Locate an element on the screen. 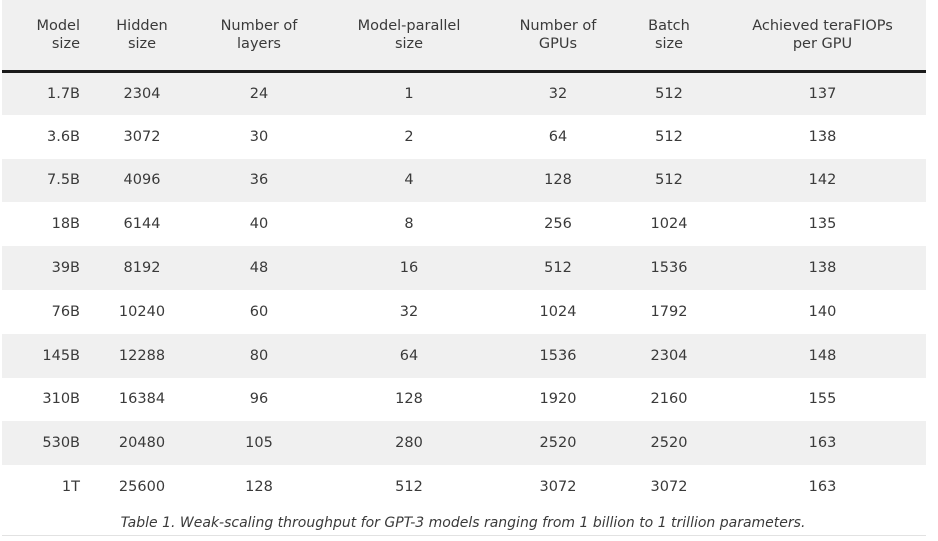 This screenshot has width=938, height=541. cell-model-parallel-size: 128 is located at coordinates (409, 399).